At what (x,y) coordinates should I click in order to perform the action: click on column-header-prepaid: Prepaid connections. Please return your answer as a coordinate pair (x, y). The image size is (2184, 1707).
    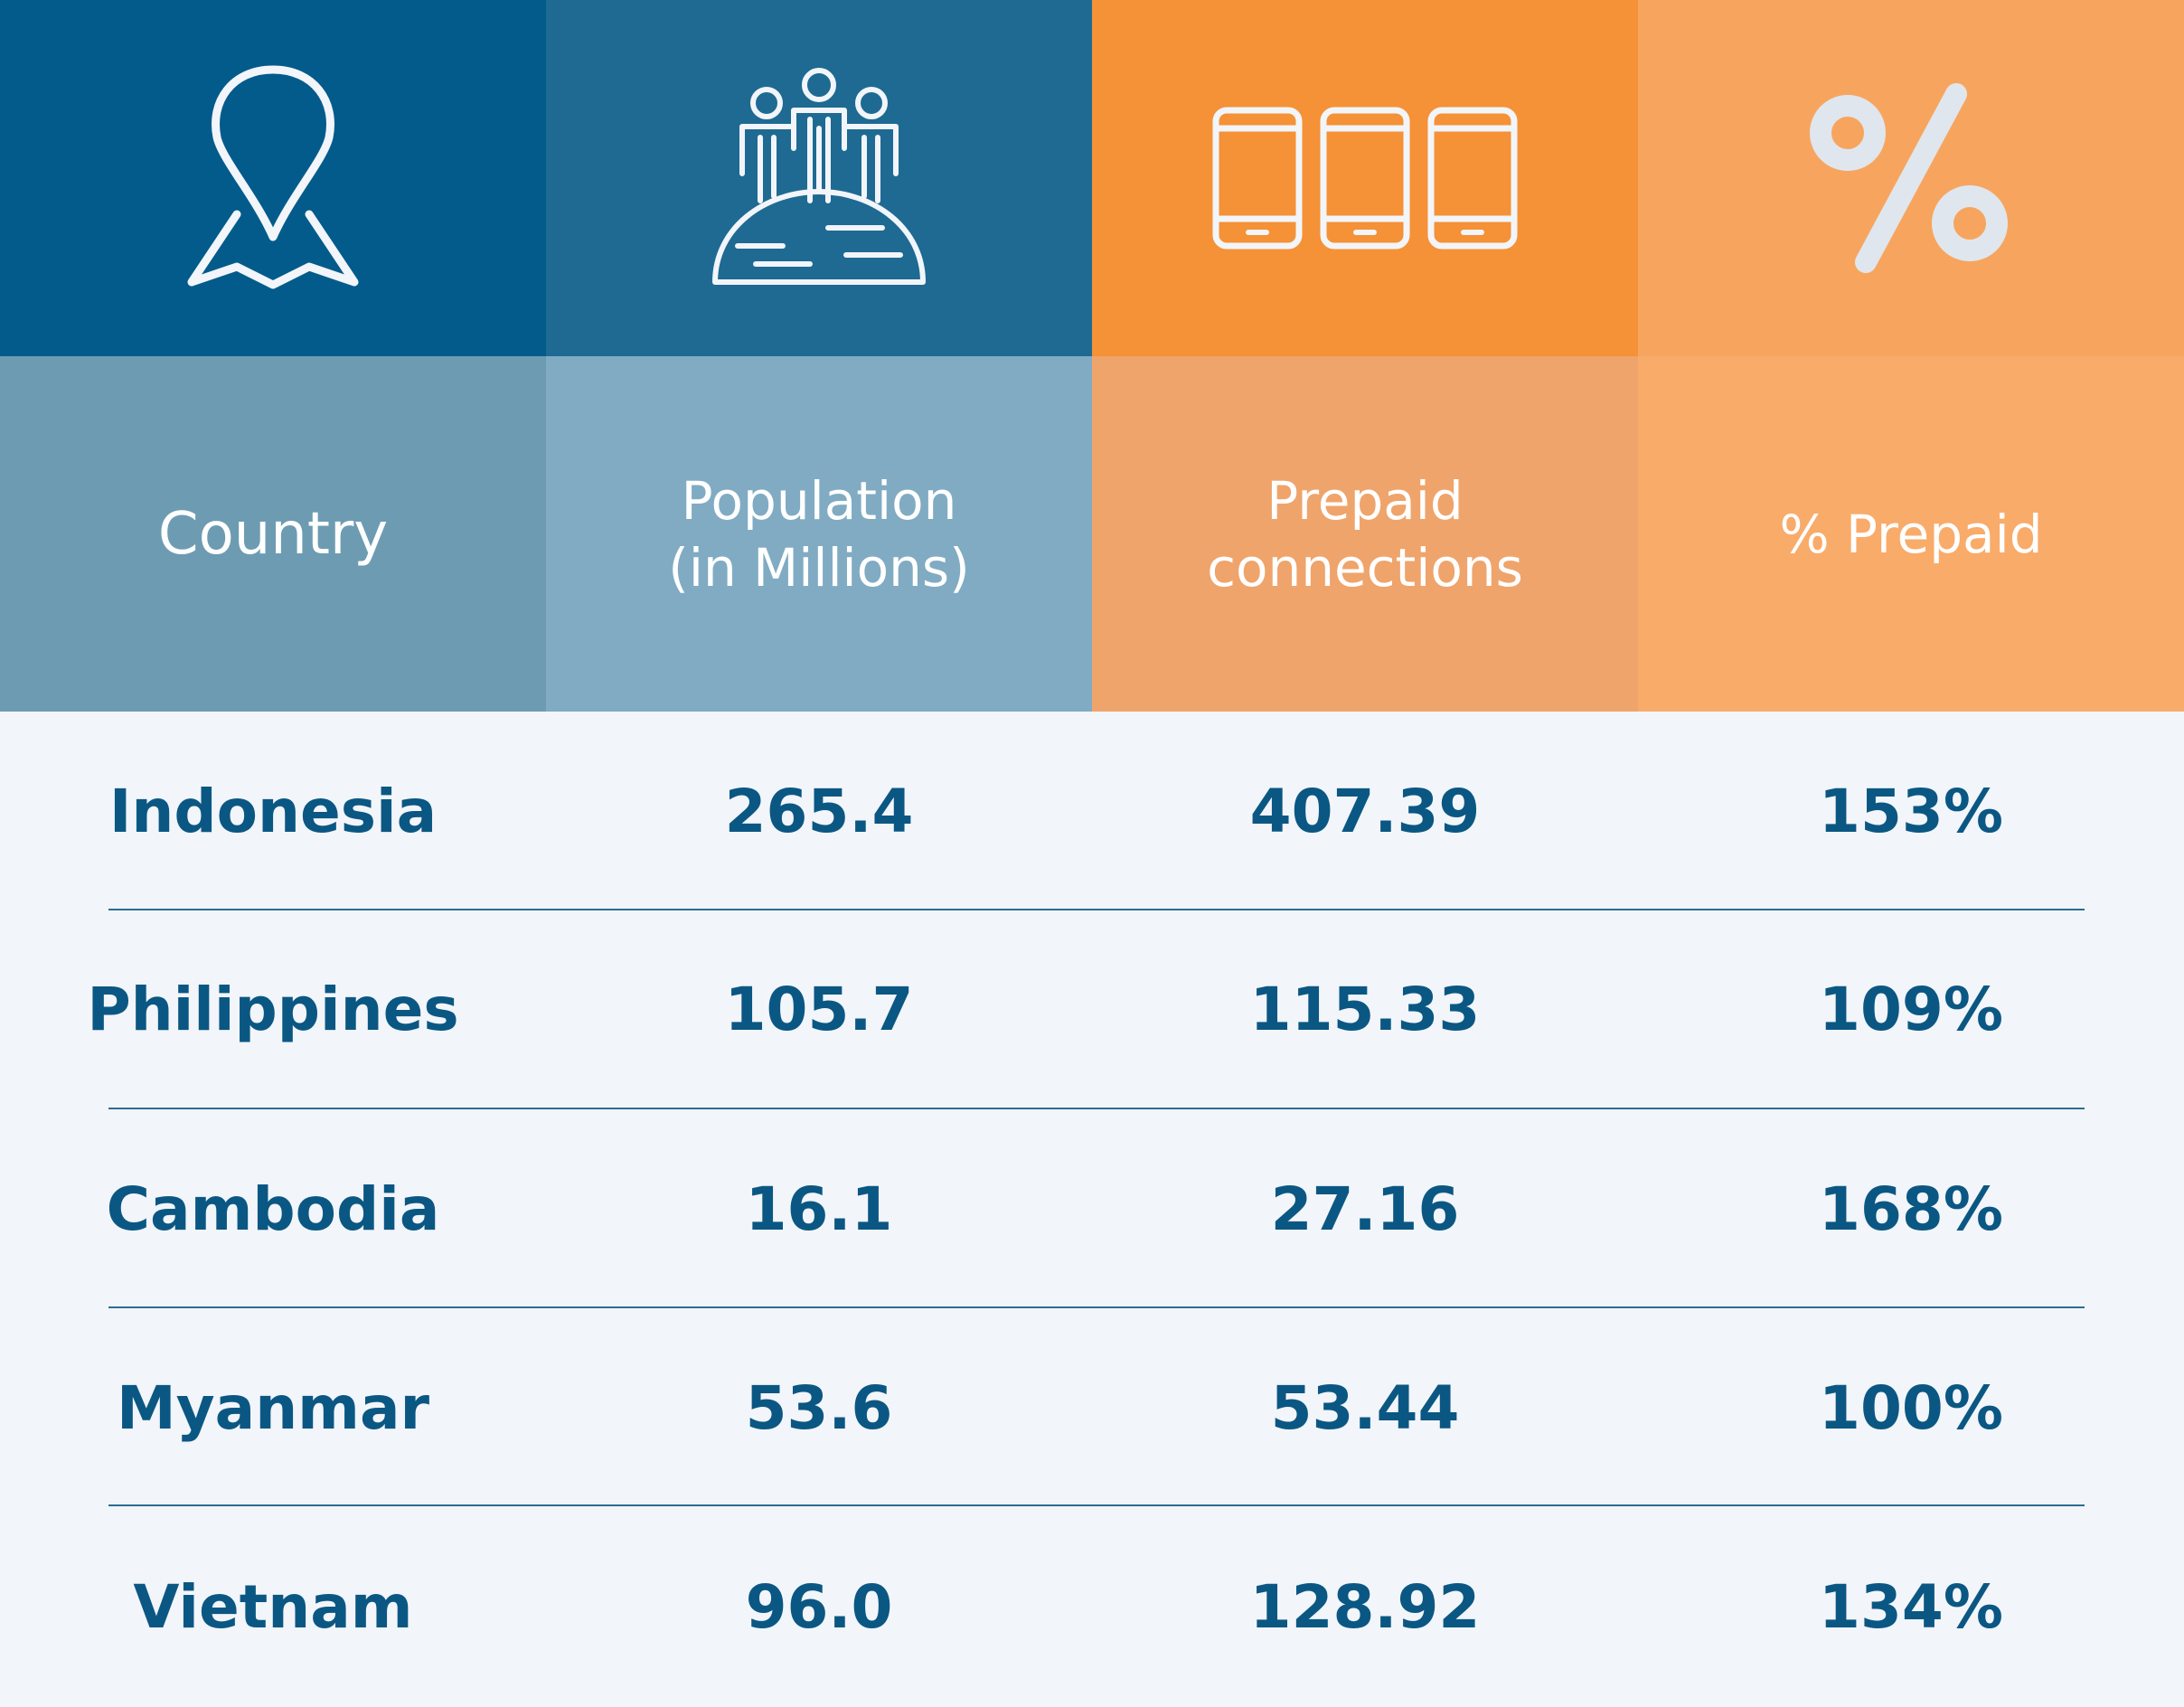
    Looking at the image, I should click on (1365, 534).